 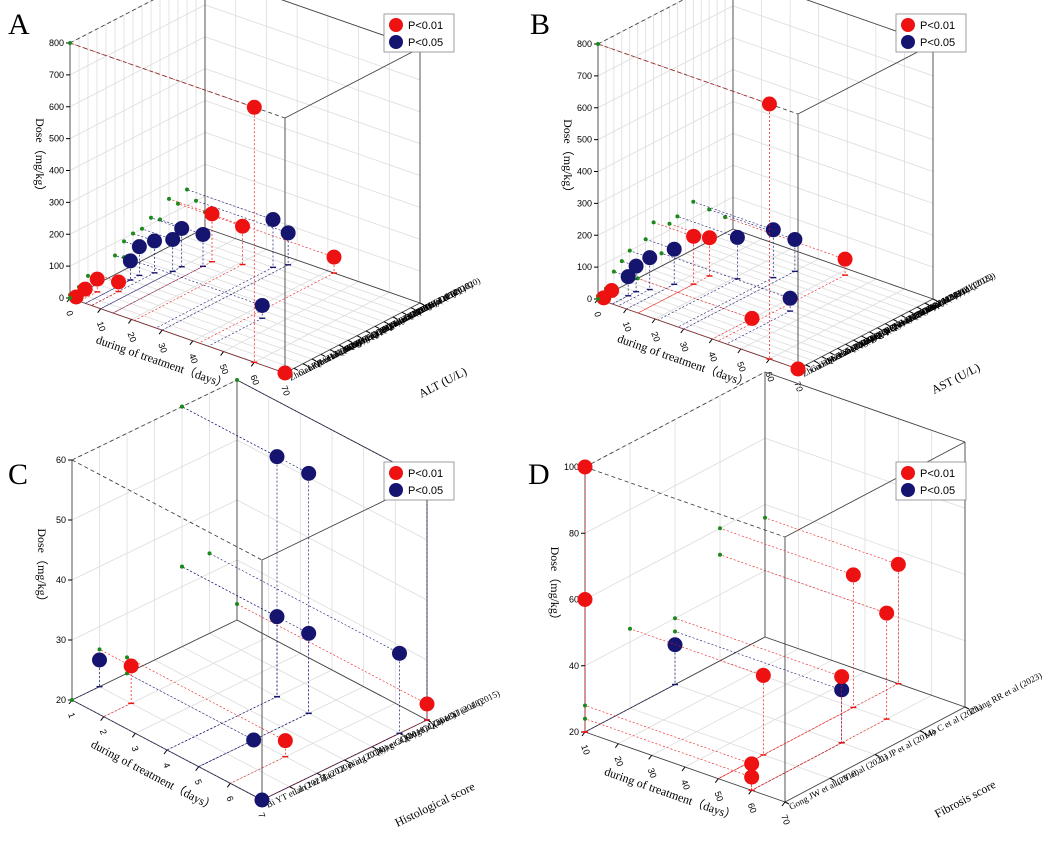 What do you see at coordinates (69, 313) in the screenshot?
I see `x-tick-label: 0` at bounding box center [69, 313].